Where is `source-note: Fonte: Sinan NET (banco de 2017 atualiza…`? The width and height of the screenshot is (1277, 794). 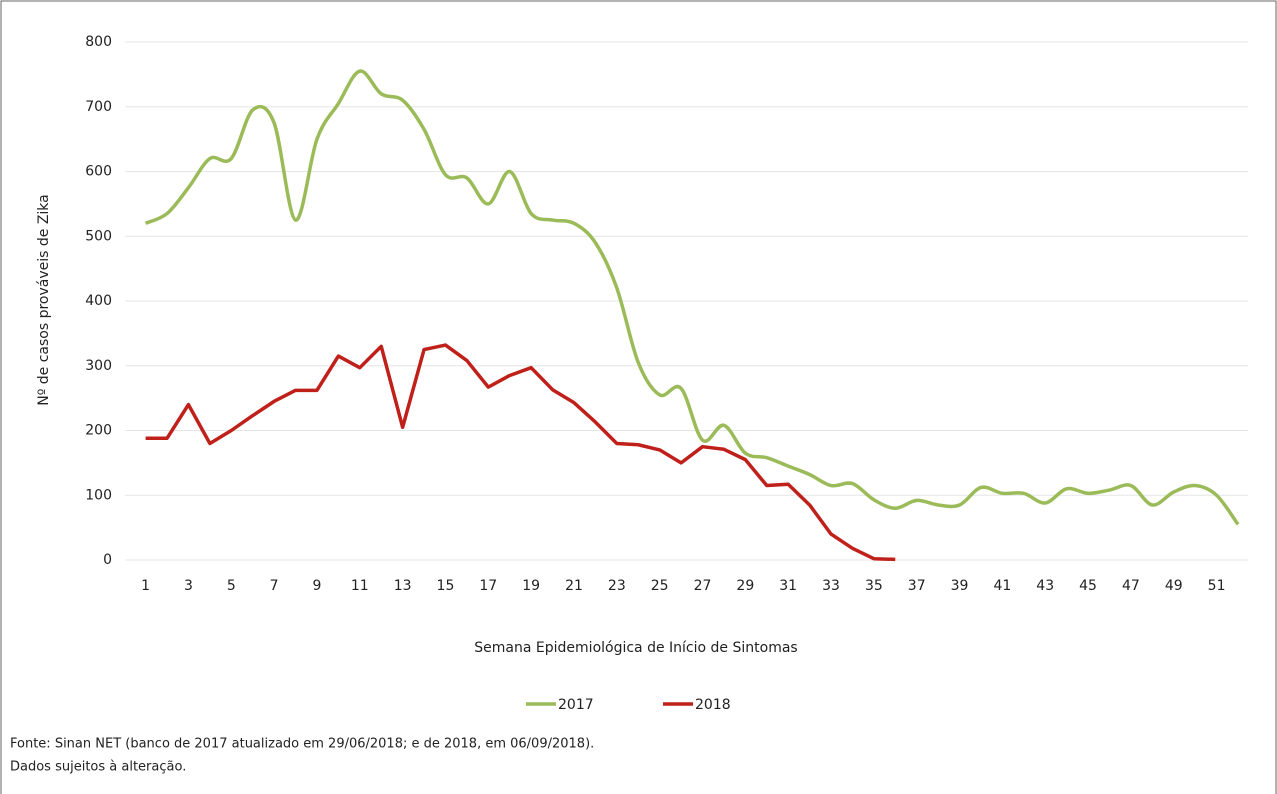
source-note: Fonte: Sinan NET (banco de 2017 atualiza… is located at coordinates (302, 744).